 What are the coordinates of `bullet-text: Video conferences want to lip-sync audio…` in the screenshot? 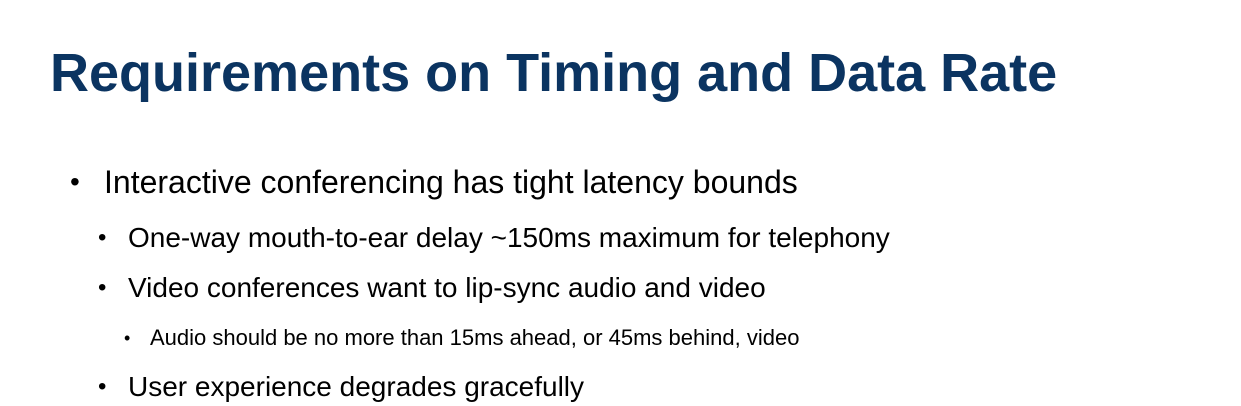 It's located at (447, 287).